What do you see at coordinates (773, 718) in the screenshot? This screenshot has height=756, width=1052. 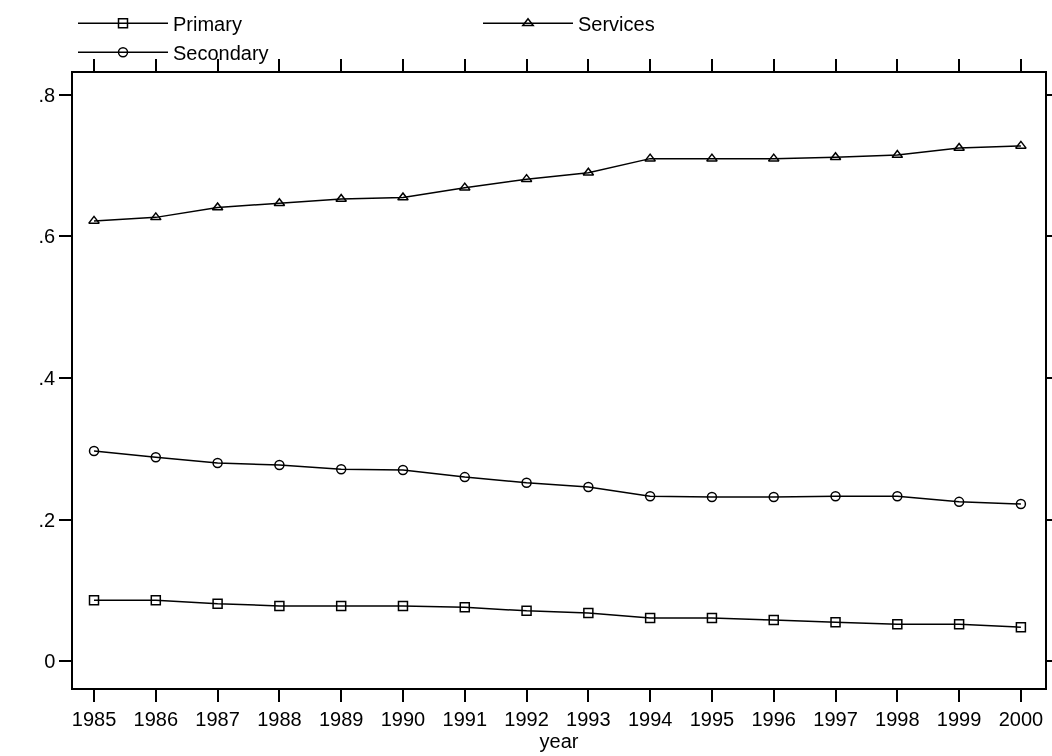 I see `x-tick-label: 1996` at bounding box center [773, 718].